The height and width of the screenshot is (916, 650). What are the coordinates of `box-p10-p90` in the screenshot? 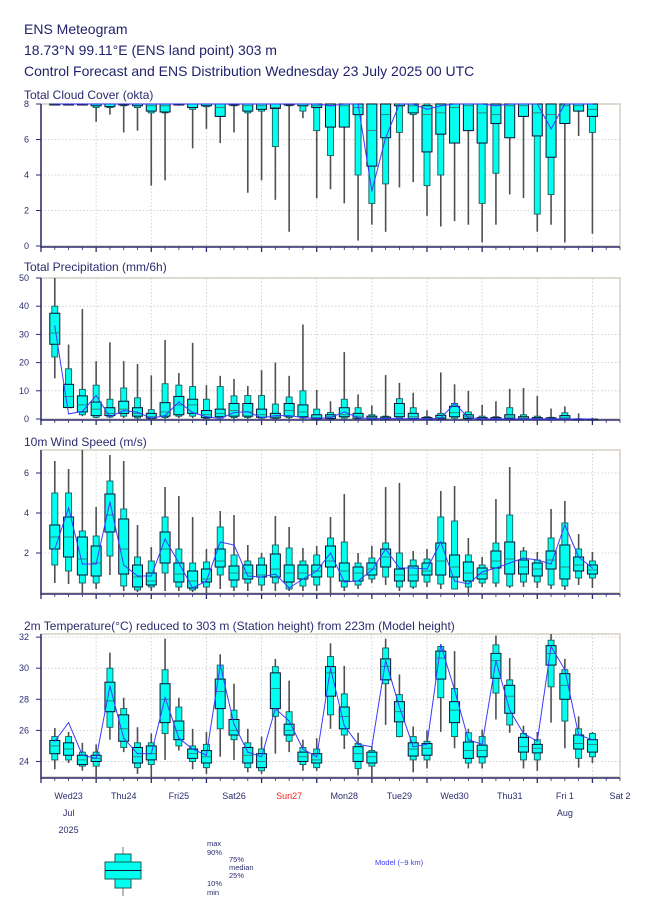 It's located at (96, 401).